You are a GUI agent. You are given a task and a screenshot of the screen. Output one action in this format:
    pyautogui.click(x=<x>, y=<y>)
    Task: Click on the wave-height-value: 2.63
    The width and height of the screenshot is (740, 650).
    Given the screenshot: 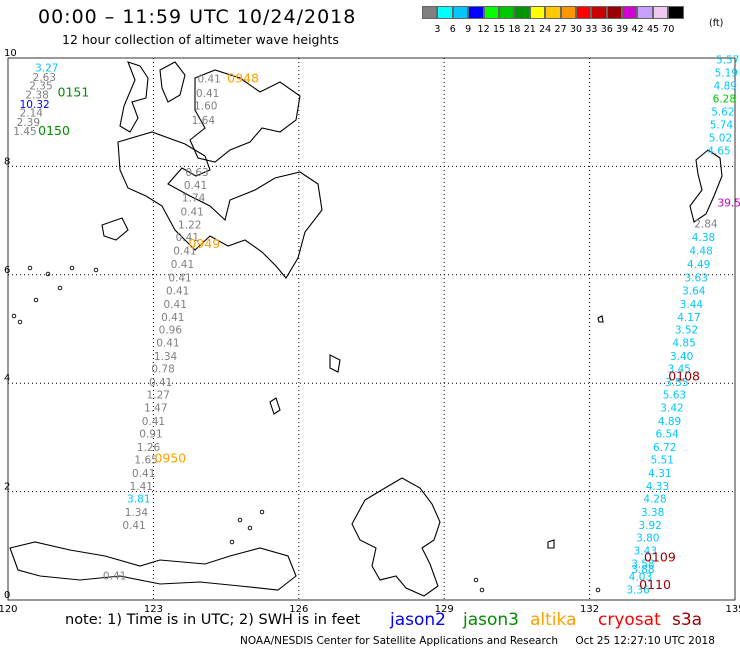 What is the action you would take?
    pyautogui.click(x=44, y=78)
    